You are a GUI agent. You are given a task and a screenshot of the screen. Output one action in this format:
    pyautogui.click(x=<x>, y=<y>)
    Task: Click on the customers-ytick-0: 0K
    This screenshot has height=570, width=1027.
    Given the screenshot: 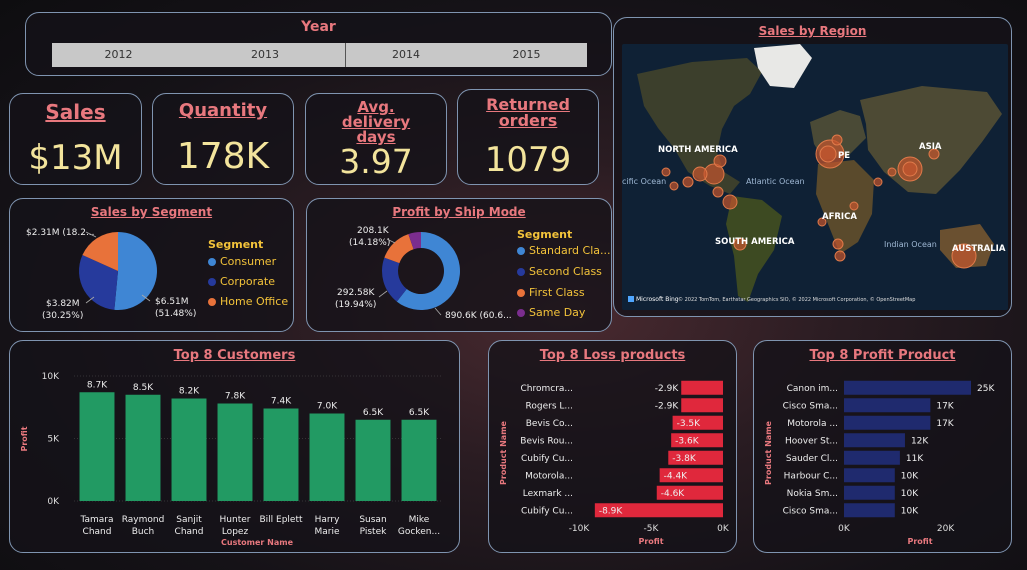 What is the action you would take?
    pyautogui.click(x=53, y=502)
    